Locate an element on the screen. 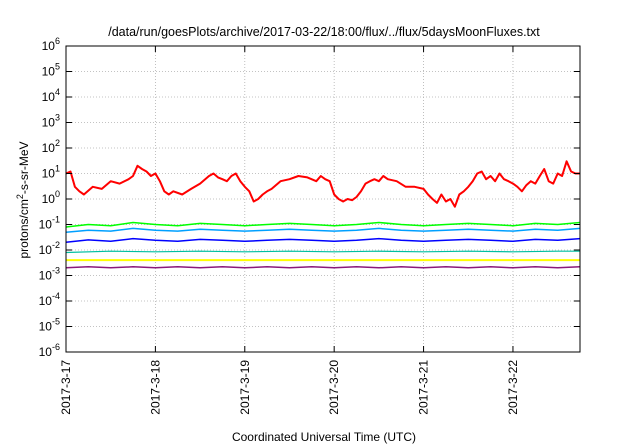 The width and height of the screenshot is (640, 448). y-tick-label: 10⁻¹ is located at coordinates (49, 223).